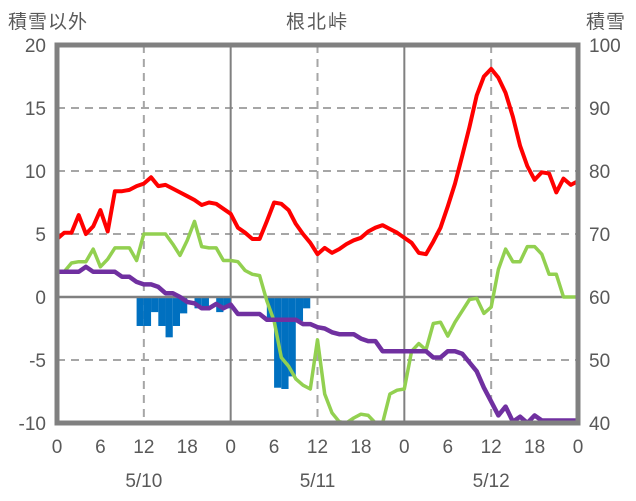  What do you see at coordinates (599, 298) in the screenshot?
I see `y-tick-label-right: 60` at bounding box center [599, 298].